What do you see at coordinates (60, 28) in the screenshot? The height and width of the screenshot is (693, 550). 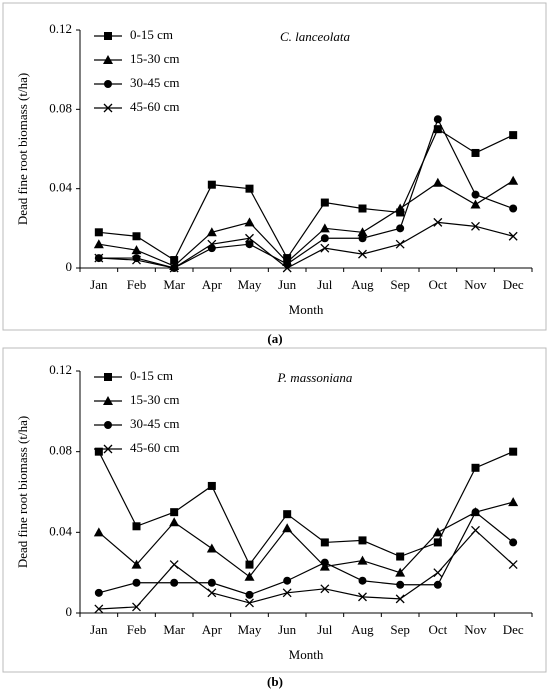 I see `y-tick-label: 0.12` at bounding box center [60, 28].